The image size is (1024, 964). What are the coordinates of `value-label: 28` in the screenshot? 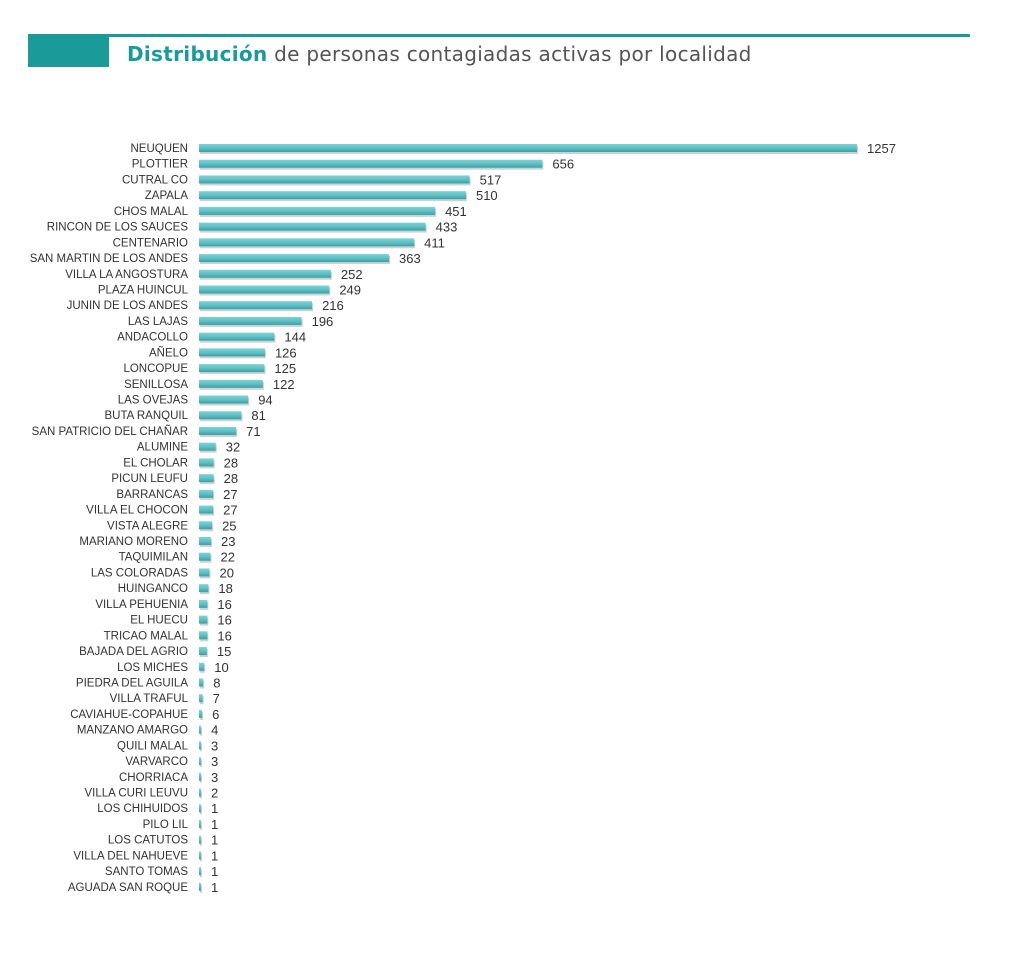 It's located at (231, 478).